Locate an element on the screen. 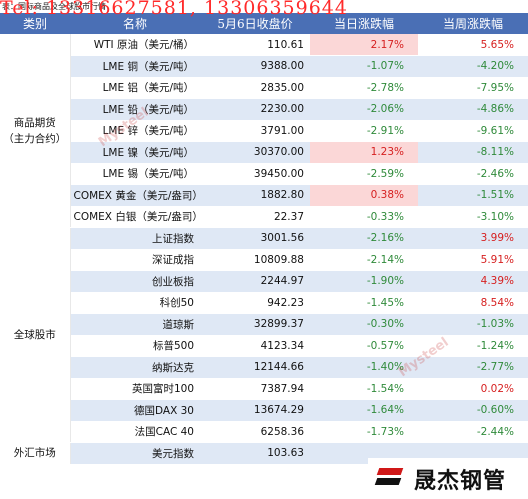 The height and width of the screenshot is (499, 528). table-row: 法国CAC 40 6258.36 -1.73% -2.44% is located at coordinates (264, 432).